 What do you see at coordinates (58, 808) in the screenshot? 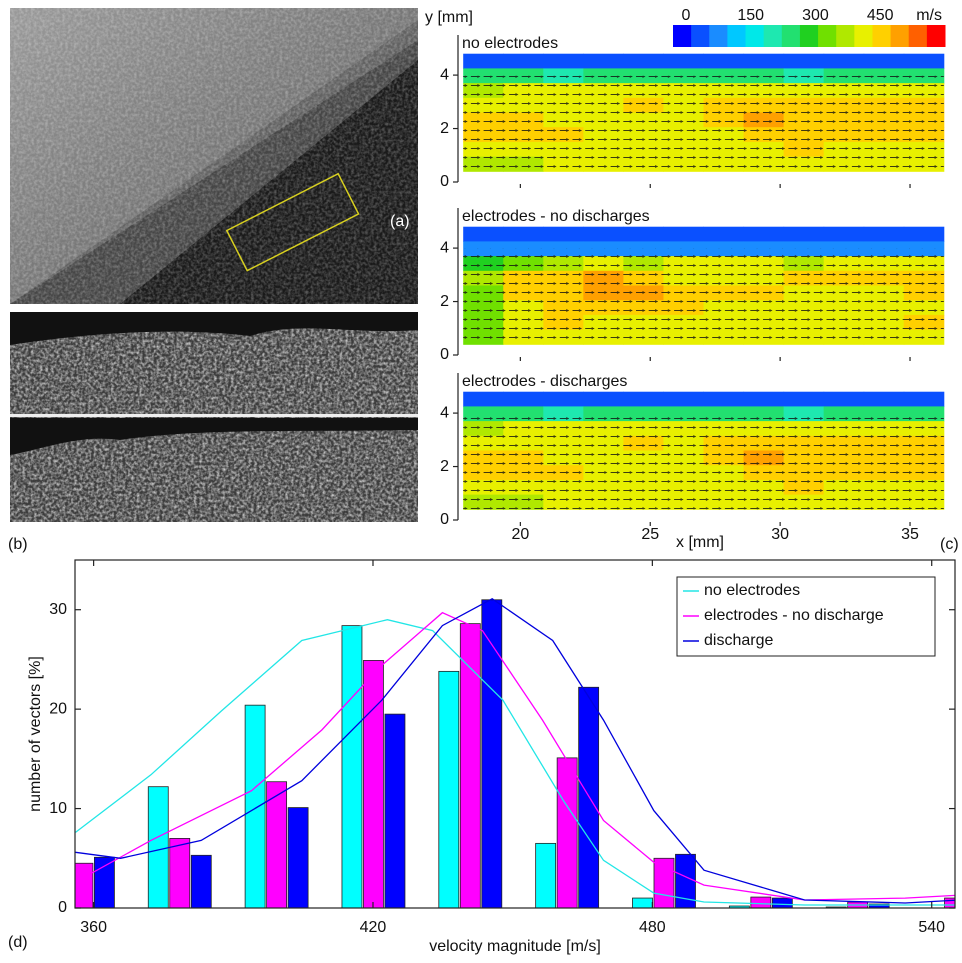
I see `y-tick-label: 10` at bounding box center [58, 808].